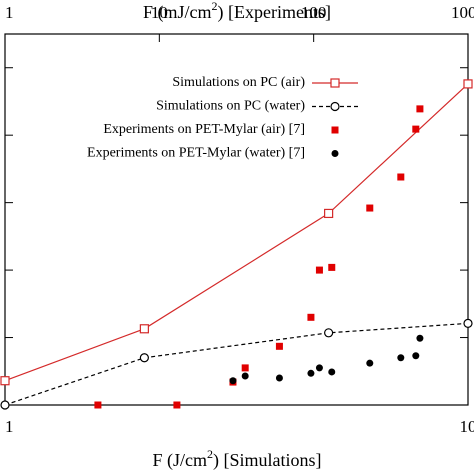 This screenshot has width=474, height=474. Describe the element at coordinates (177, 12) in the screenshot. I see `label-part: F (mJ/cm` at that location.